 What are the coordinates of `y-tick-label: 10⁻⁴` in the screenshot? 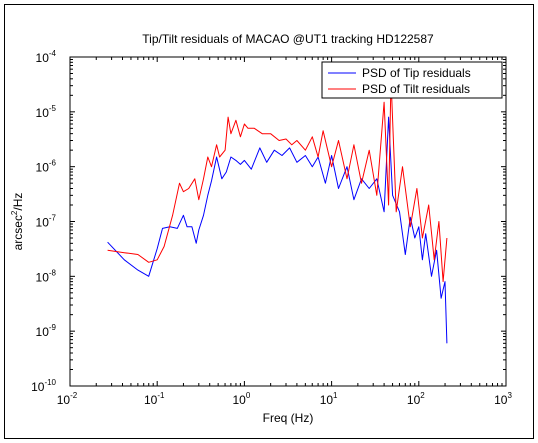 It's located at (46, 57).